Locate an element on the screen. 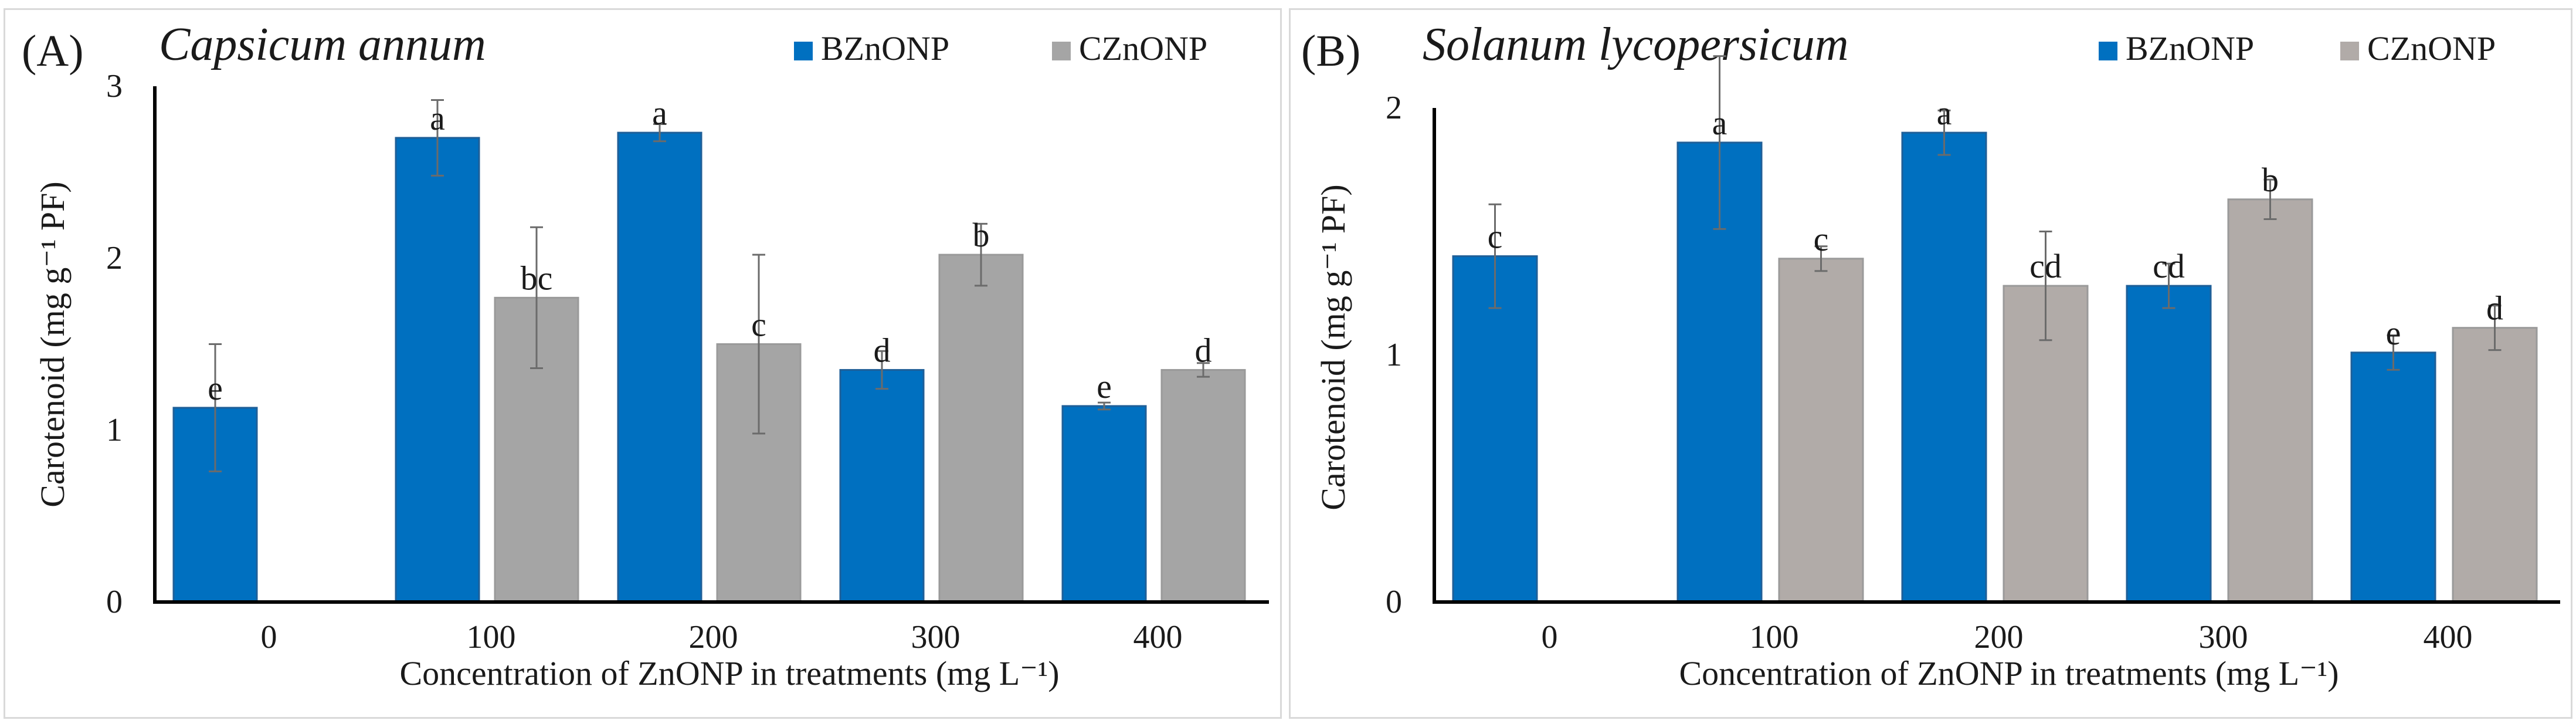  x-tick-label-b-1: 100 is located at coordinates (1774, 637).